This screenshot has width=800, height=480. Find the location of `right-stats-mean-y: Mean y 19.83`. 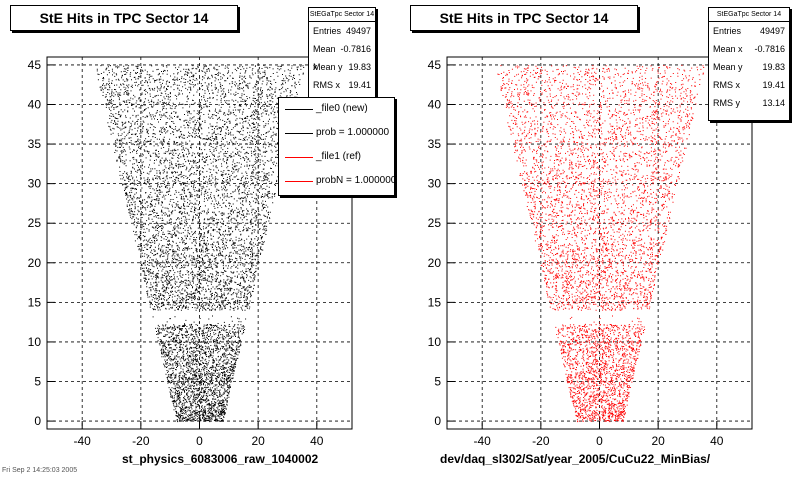

right-stats-mean-y: Mean y 19.83 is located at coordinates (749, 67).